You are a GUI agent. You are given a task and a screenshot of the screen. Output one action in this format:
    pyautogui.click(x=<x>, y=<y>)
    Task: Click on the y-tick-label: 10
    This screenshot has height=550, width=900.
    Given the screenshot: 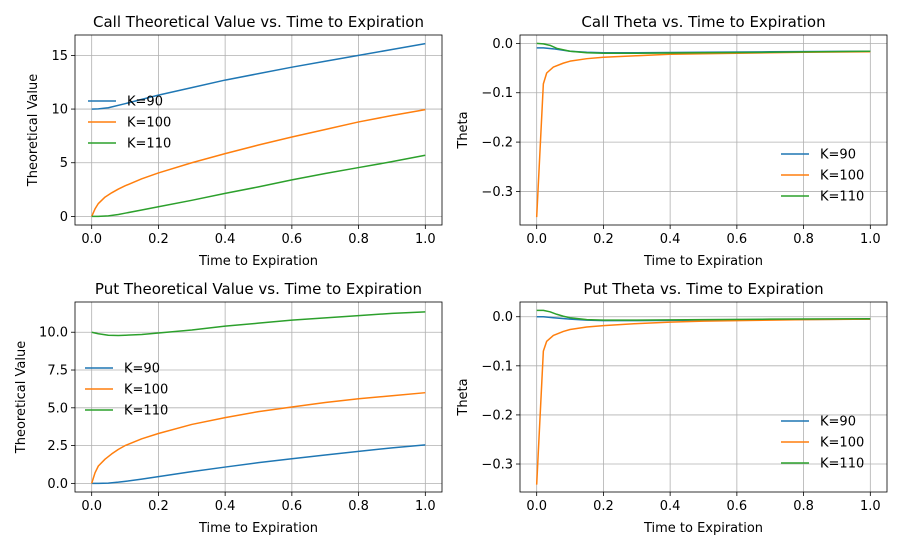 What is the action you would take?
    pyautogui.click(x=59, y=110)
    